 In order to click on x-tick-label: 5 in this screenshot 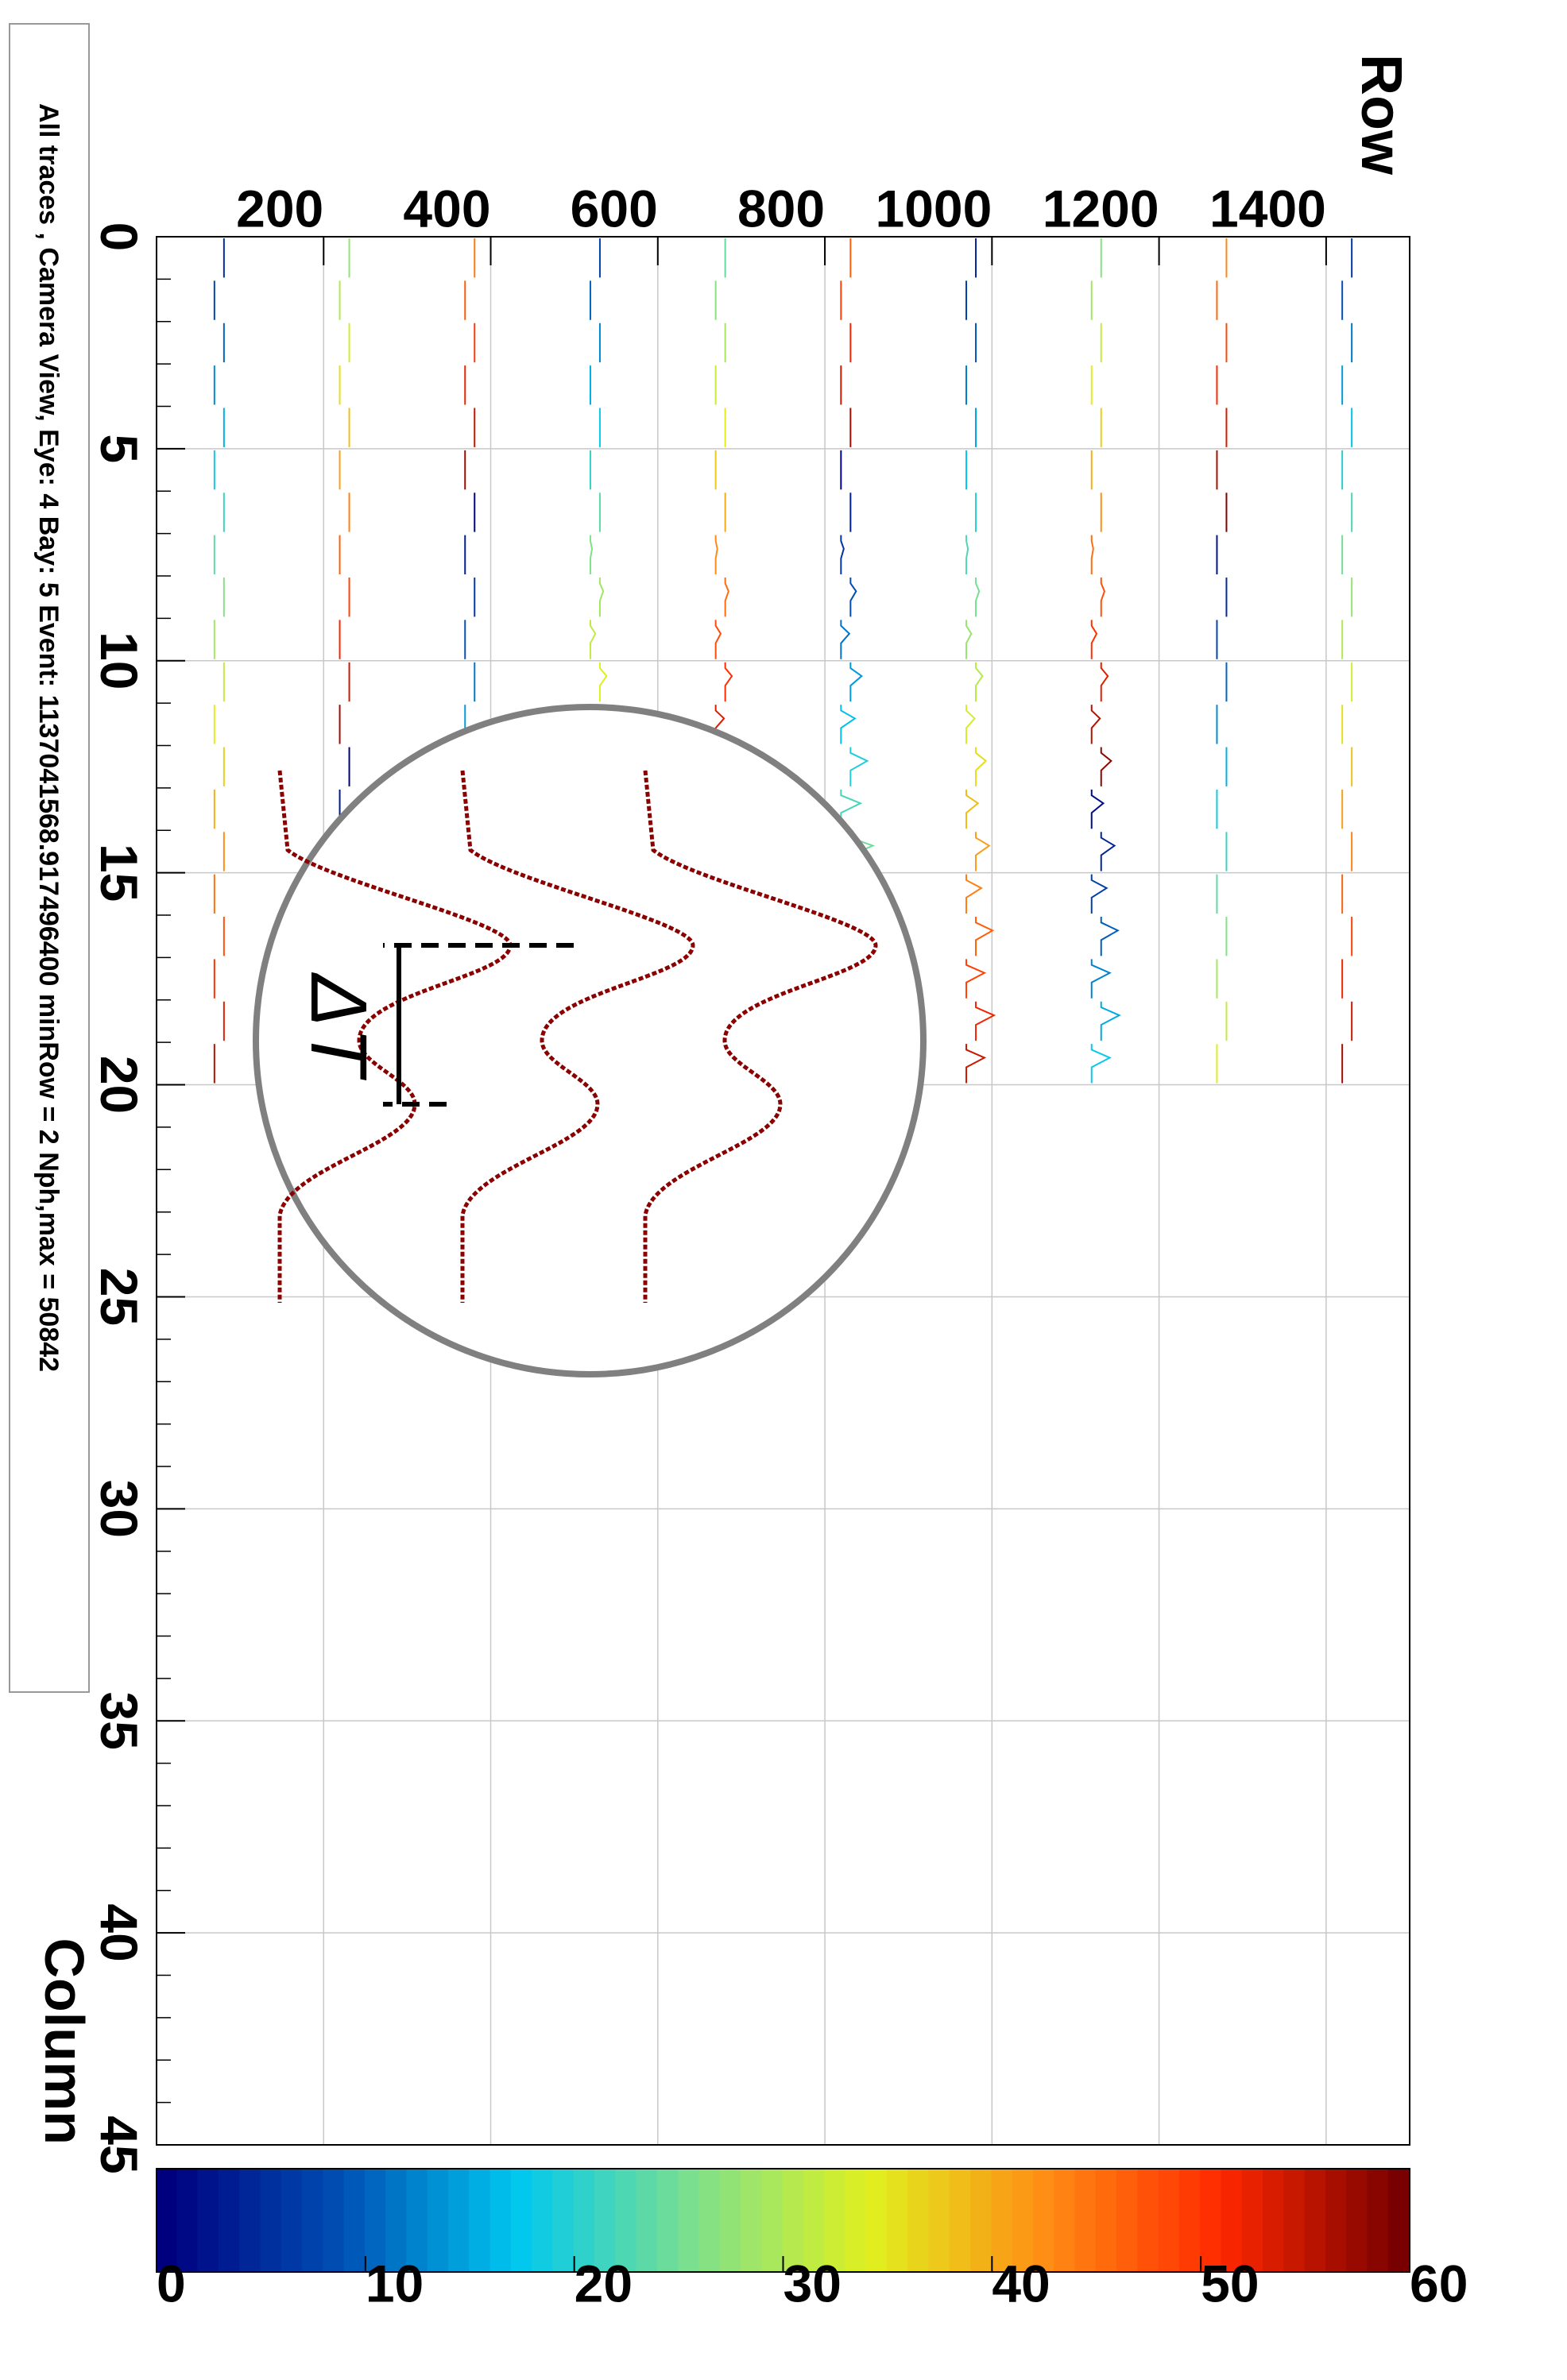, I will do `click(119, 449)`.